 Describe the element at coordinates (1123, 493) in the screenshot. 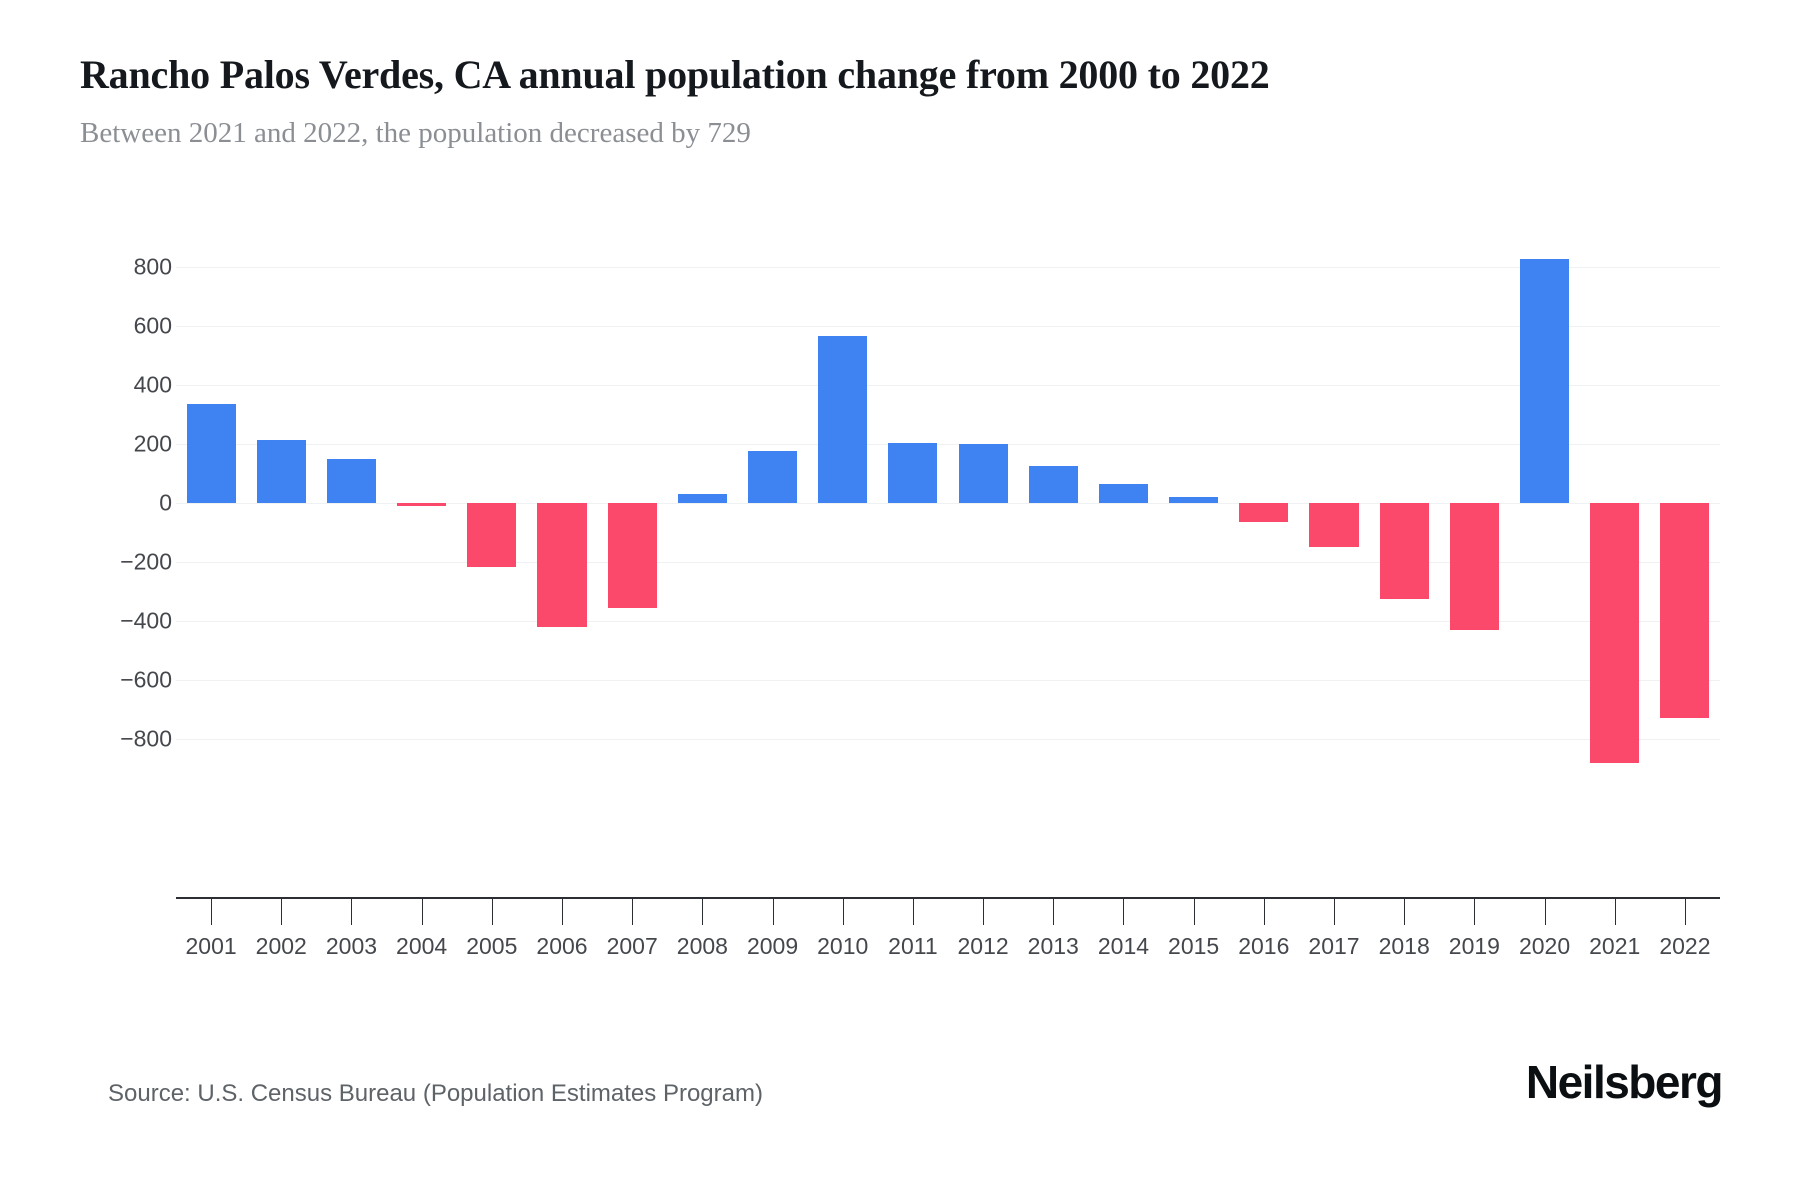

I see `bar-2014` at that location.